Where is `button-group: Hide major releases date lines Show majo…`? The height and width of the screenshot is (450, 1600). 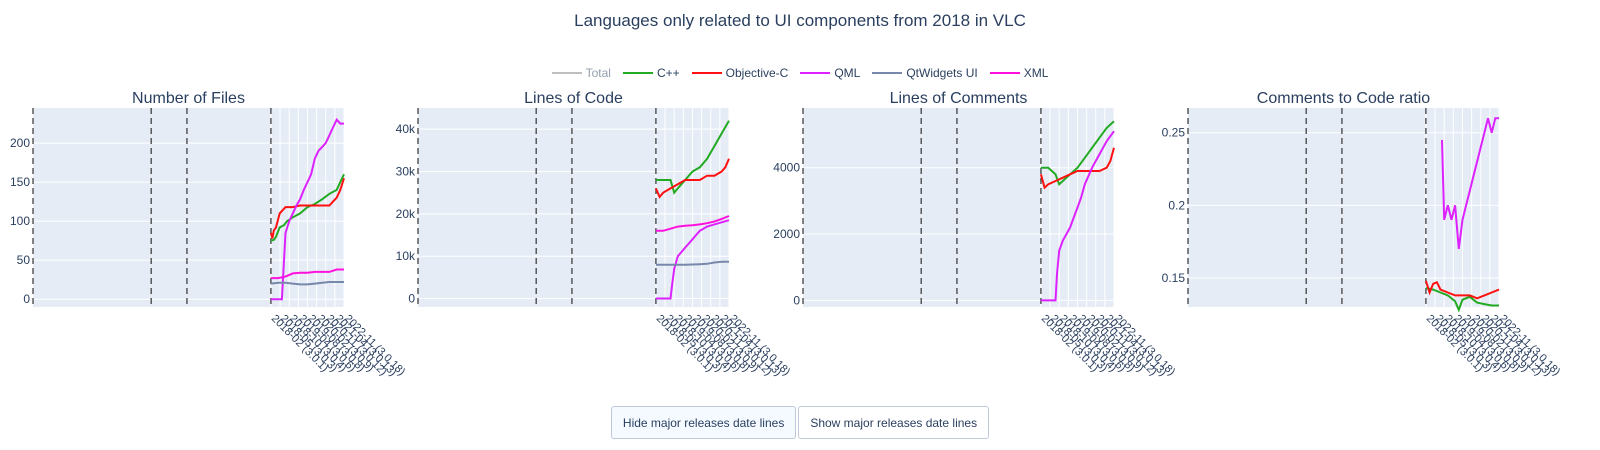 button-group: Hide major releases date lines Show majo… is located at coordinates (800, 422).